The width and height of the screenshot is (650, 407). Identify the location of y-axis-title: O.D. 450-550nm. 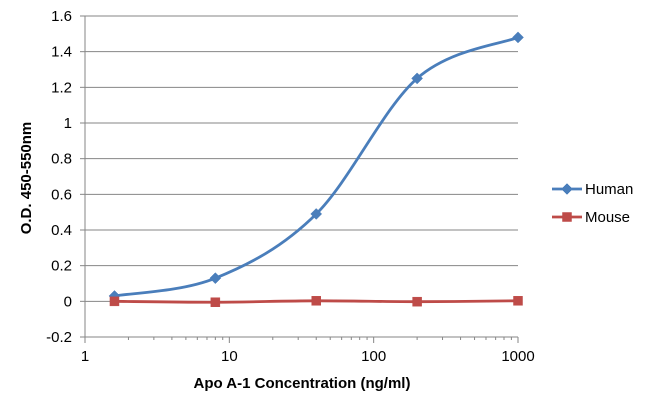
(26, 178).